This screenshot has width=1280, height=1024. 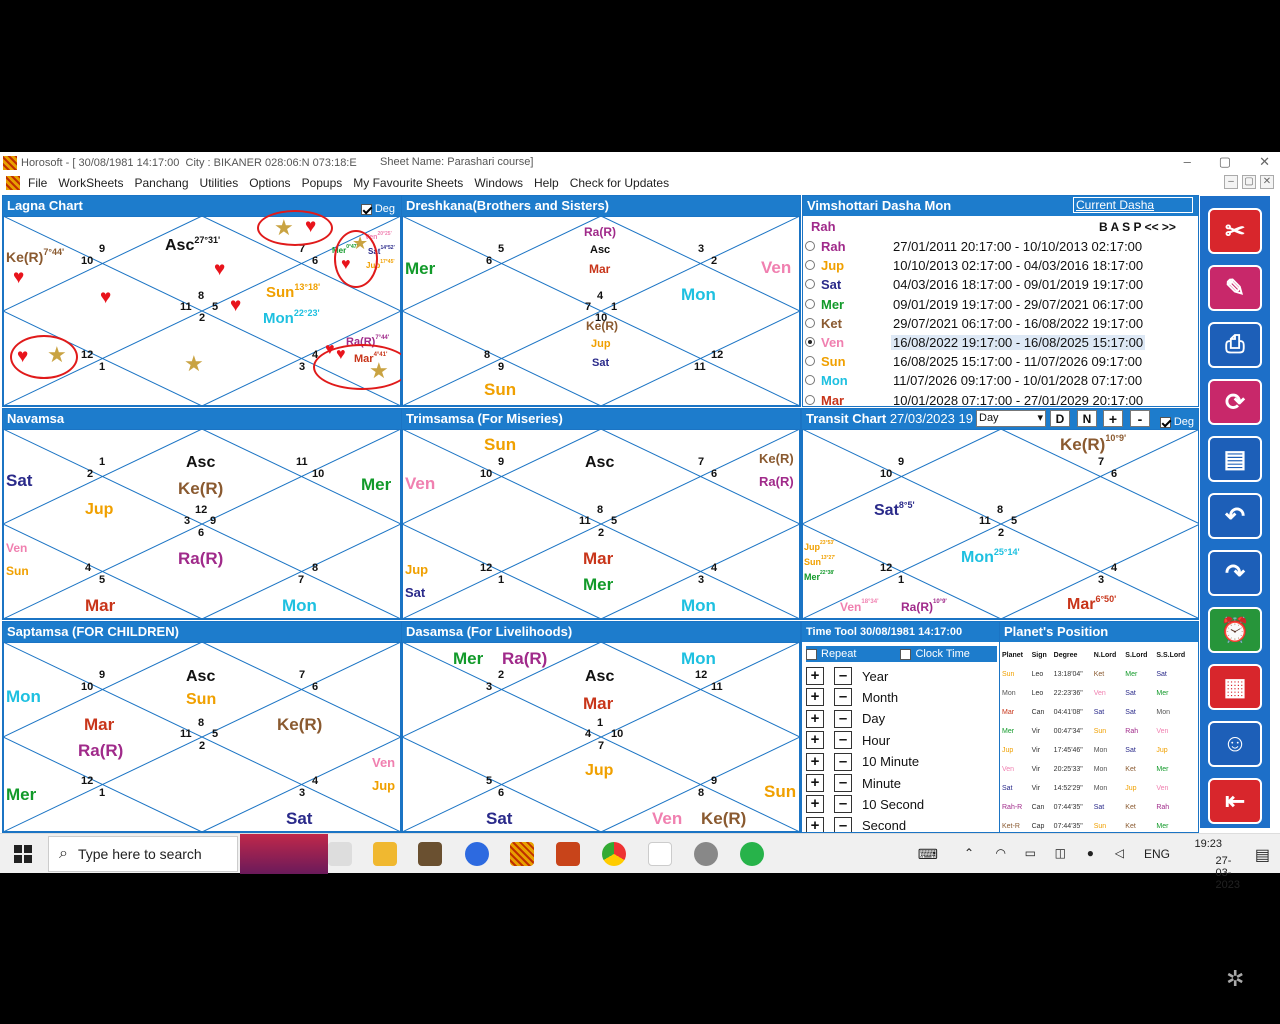 What do you see at coordinates (385, 854) in the screenshot?
I see `file-explorer-icon` at bounding box center [385, 854].